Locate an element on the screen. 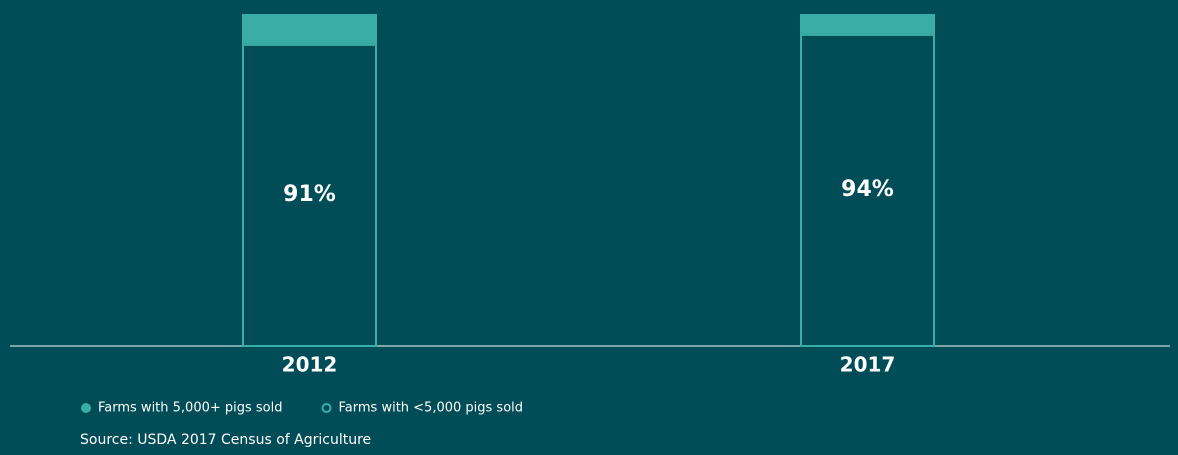 The width and height of the screenshot is (1178, 455). x-tick-label: 2017 is located at coordinates (868, 365).